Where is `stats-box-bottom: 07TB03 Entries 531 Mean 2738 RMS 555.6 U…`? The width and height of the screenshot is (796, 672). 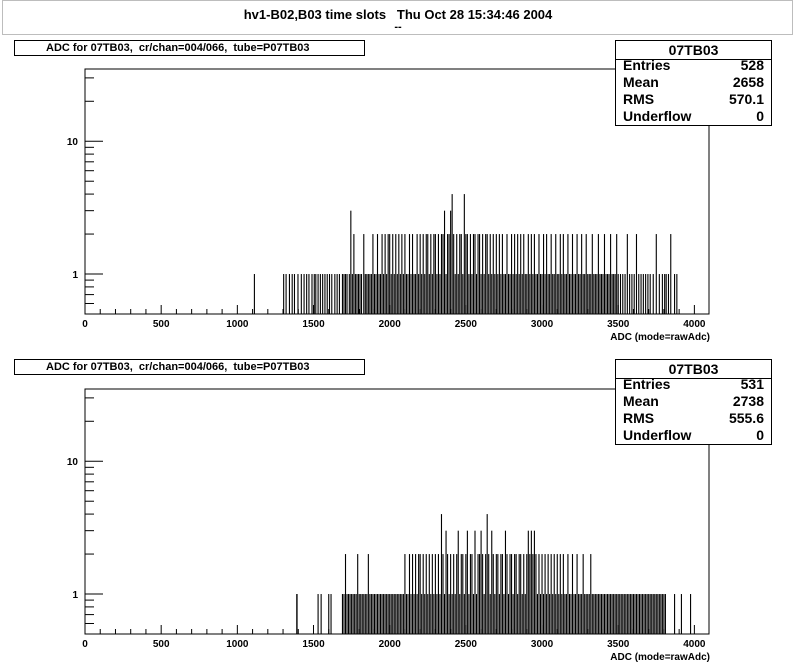
stats-box-bottom: 07TB03 Entries 531 Mean 2738 RMS 555.6 U… is located at coordinates (693, 402).